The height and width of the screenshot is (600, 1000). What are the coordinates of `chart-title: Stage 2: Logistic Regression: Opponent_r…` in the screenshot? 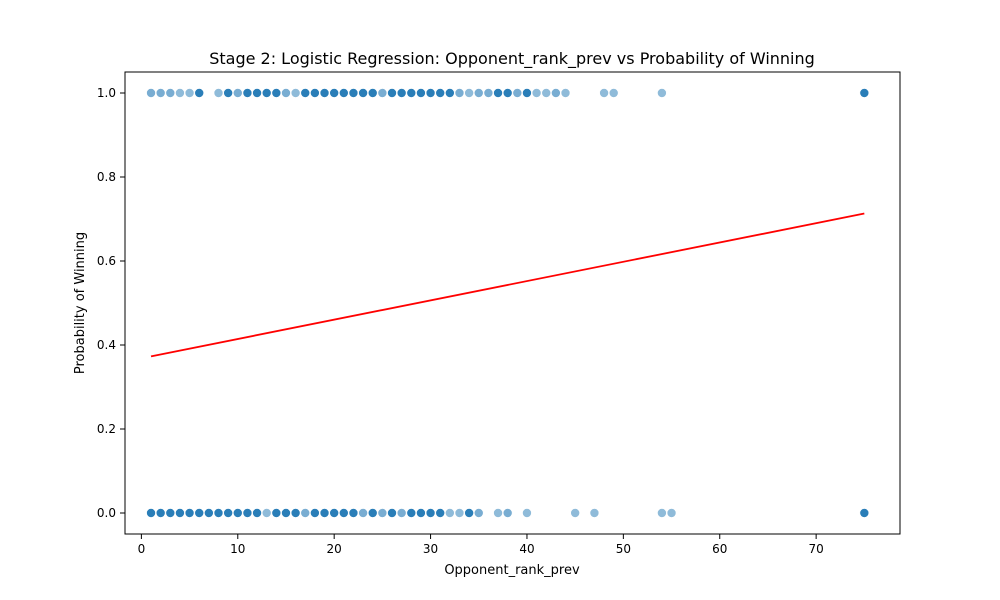 It's located at (512, 59).